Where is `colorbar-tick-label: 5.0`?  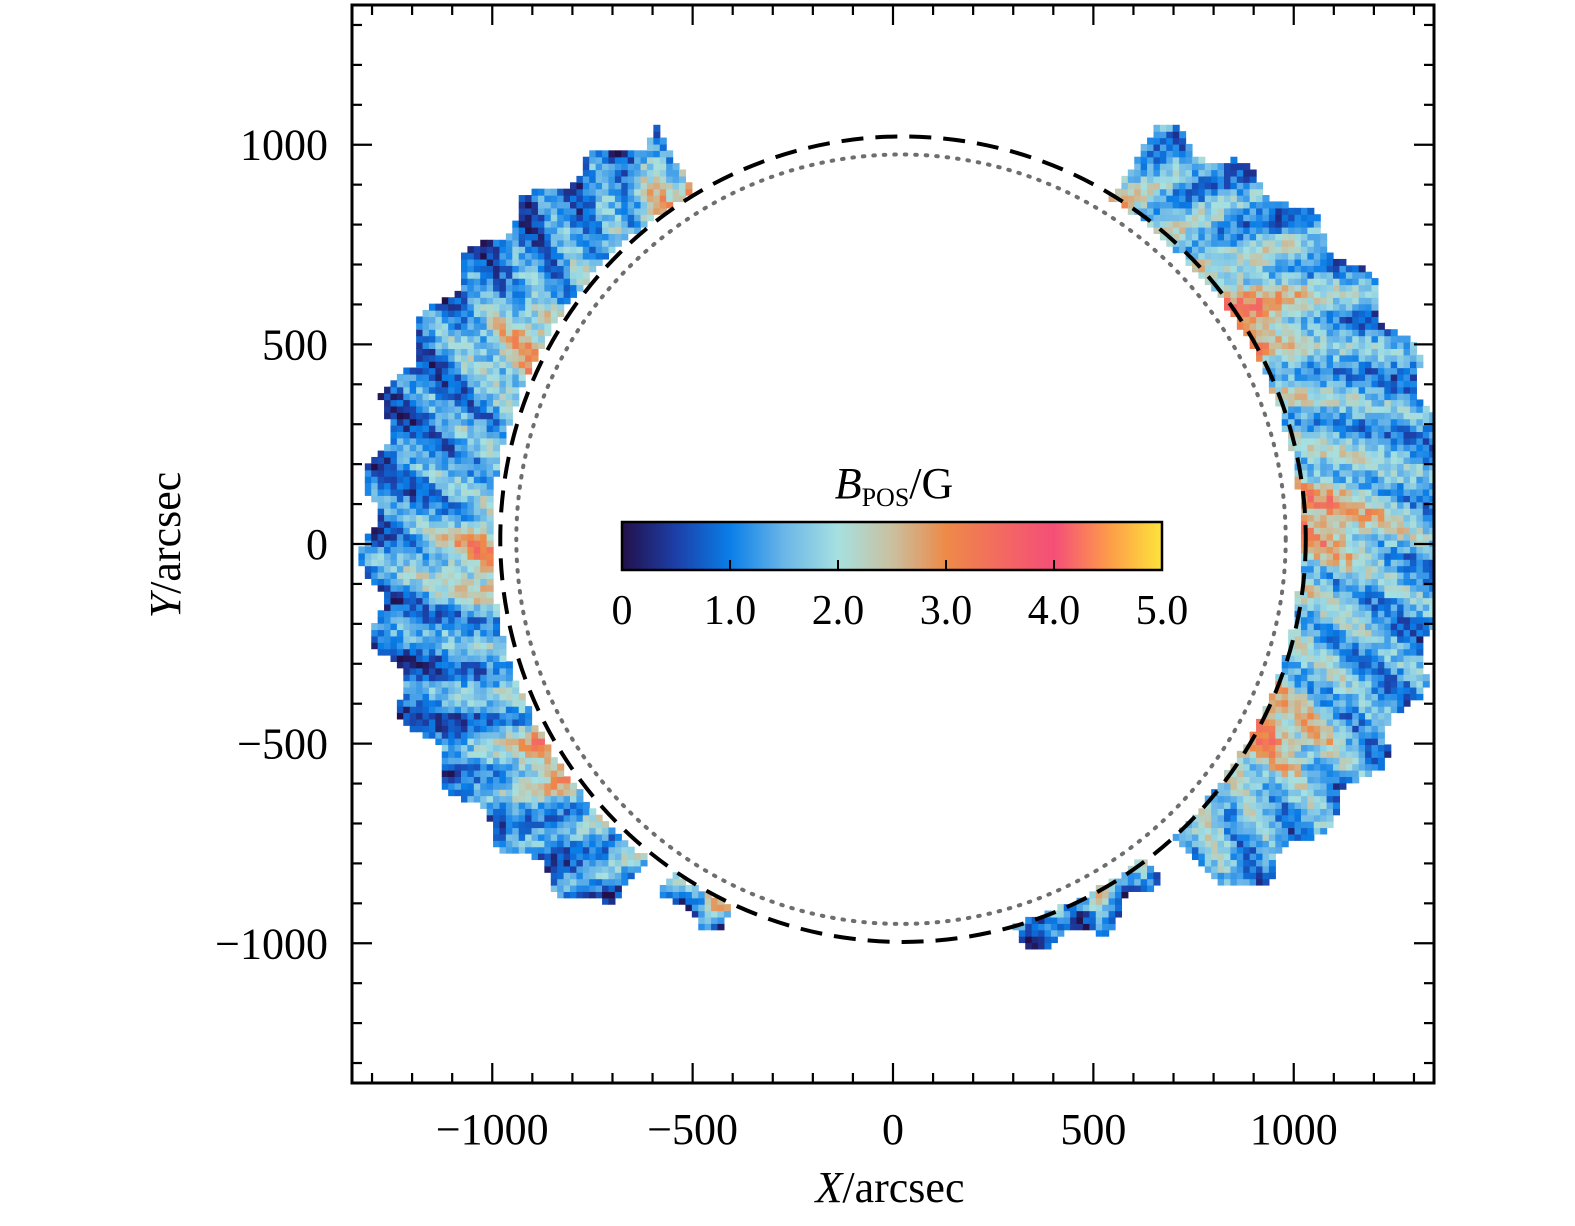
colorbar-tick-label: 5.0 is located at coordinates (1162, 611).